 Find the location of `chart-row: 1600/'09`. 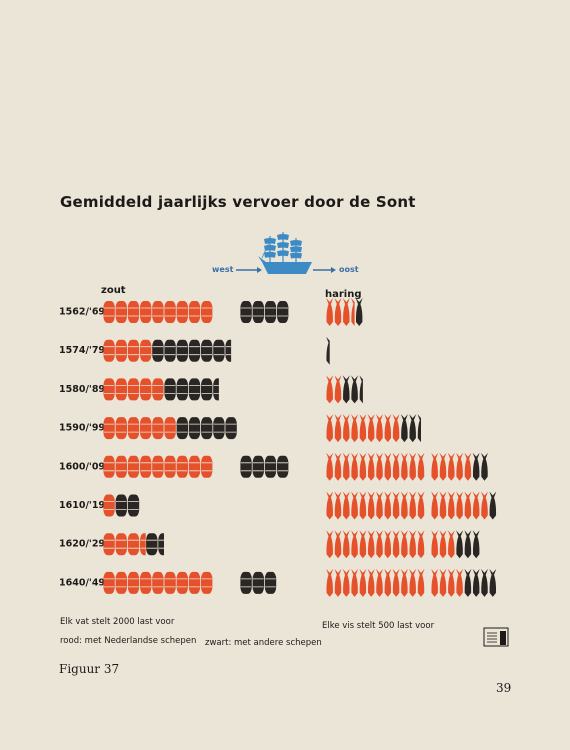

chart-row: 1600/'09 is located at coordinates (273, 466).